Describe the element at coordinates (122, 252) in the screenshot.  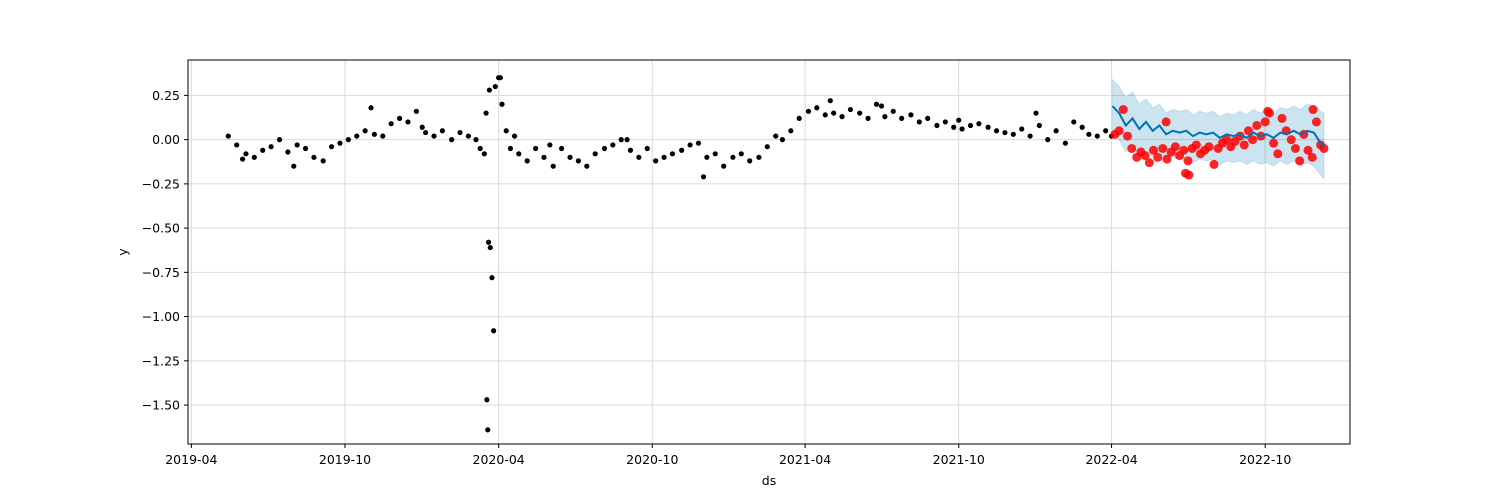
I see `y-axis-label: y` at that location.